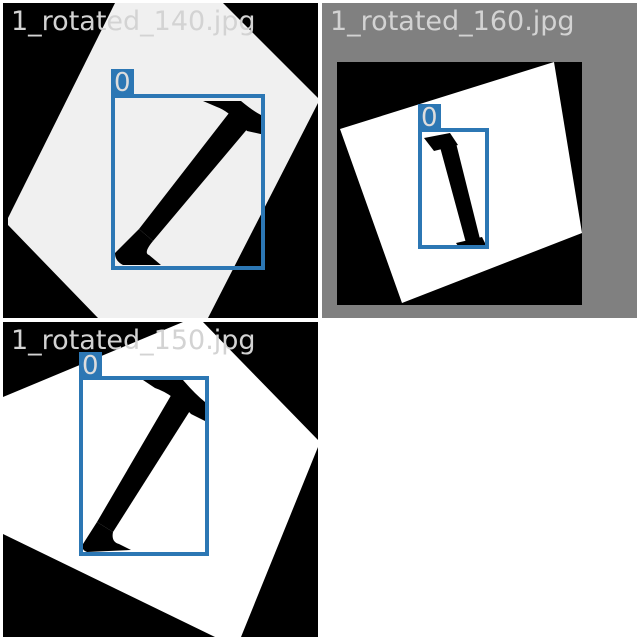 The image size is (640, 640). Describe the element at coordinates (452, 21) in the screenshot. I see `file-name-label: 1_rotated_160.jpg` at that location.